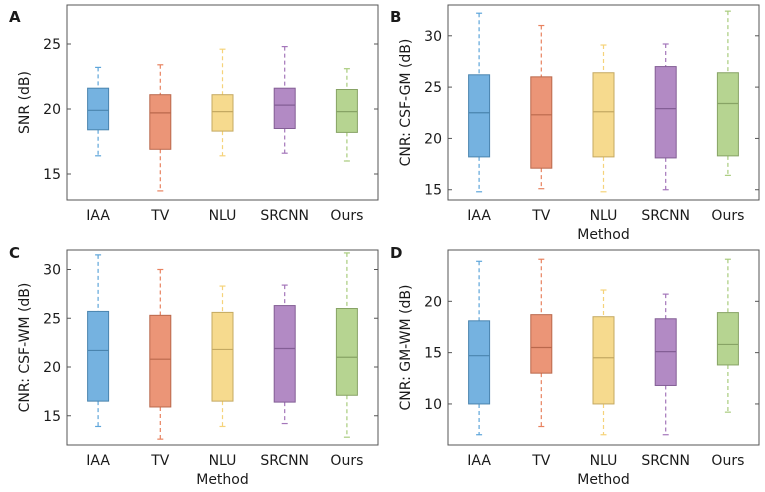  What do you see at coordinates (433, 405) in the screenshot?
I see `y-tick-label: 10` at bounding box center [433, 405].